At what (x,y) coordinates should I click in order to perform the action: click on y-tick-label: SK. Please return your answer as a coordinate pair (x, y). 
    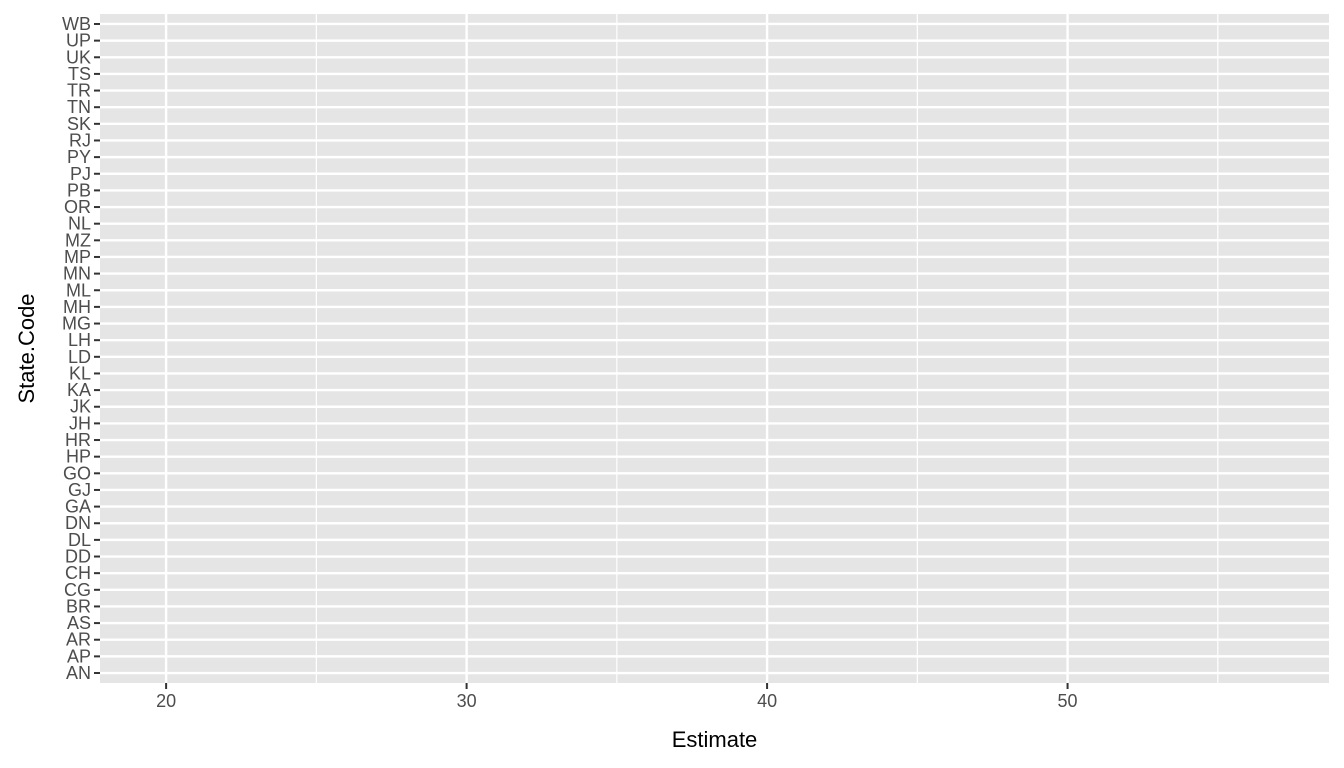
    Looking at the image, I should click on (79, 124).